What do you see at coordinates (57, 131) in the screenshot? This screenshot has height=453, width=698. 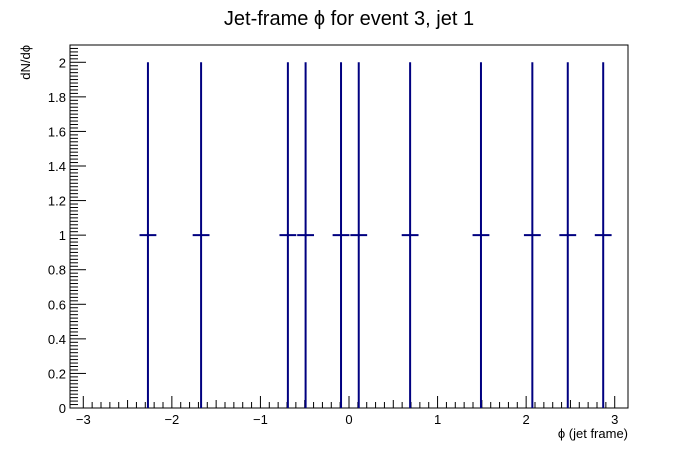 I see `y-tick-label: 1.6` at bounding box center [57, 131].